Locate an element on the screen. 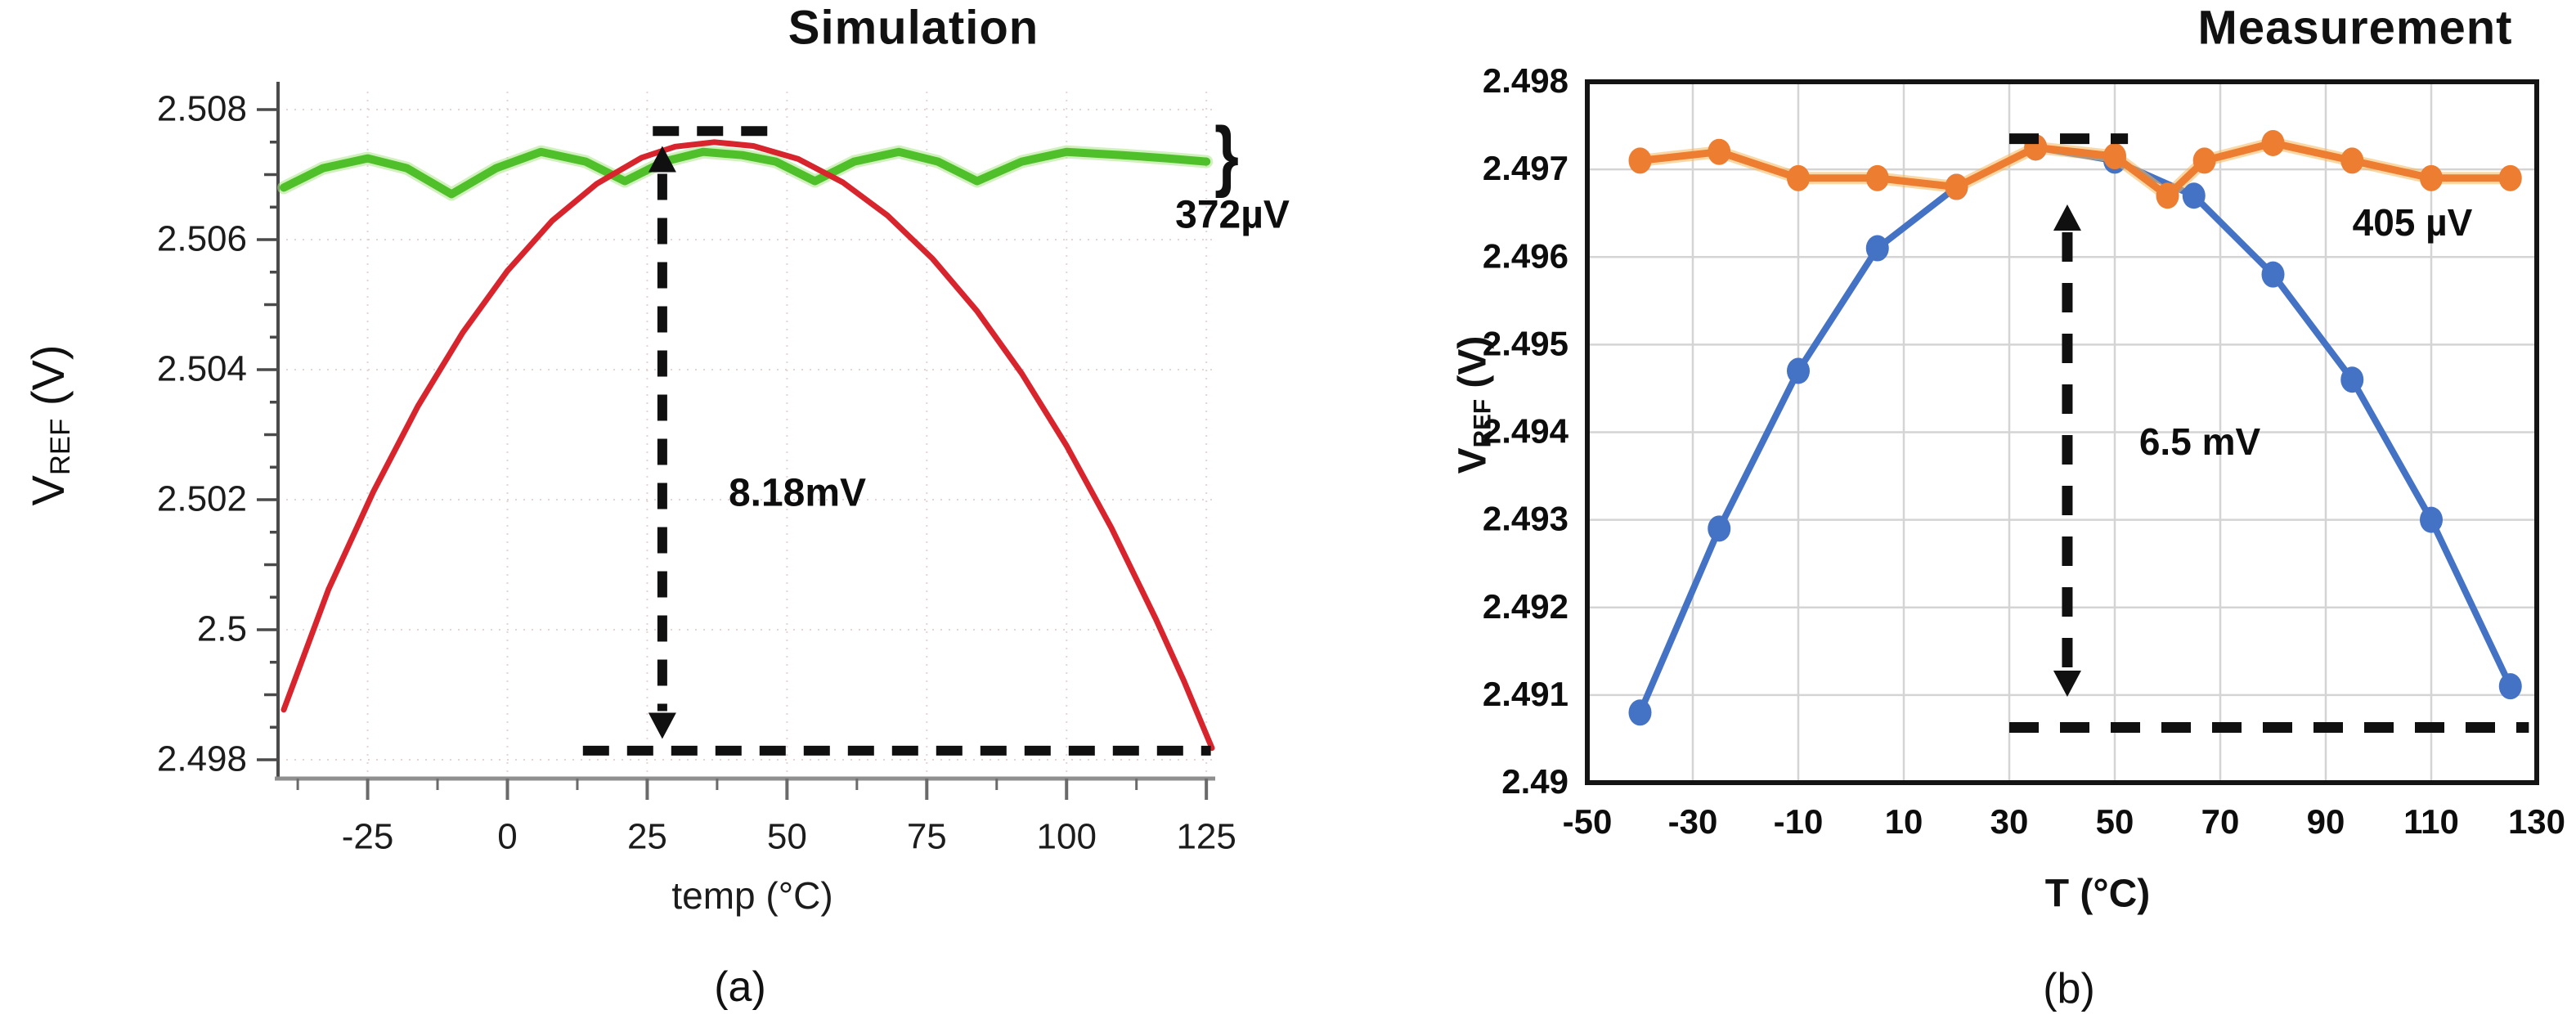 This screenshot has width=2576, height=1028. x-tick-label: -25 is located at coordinates (368, 837).